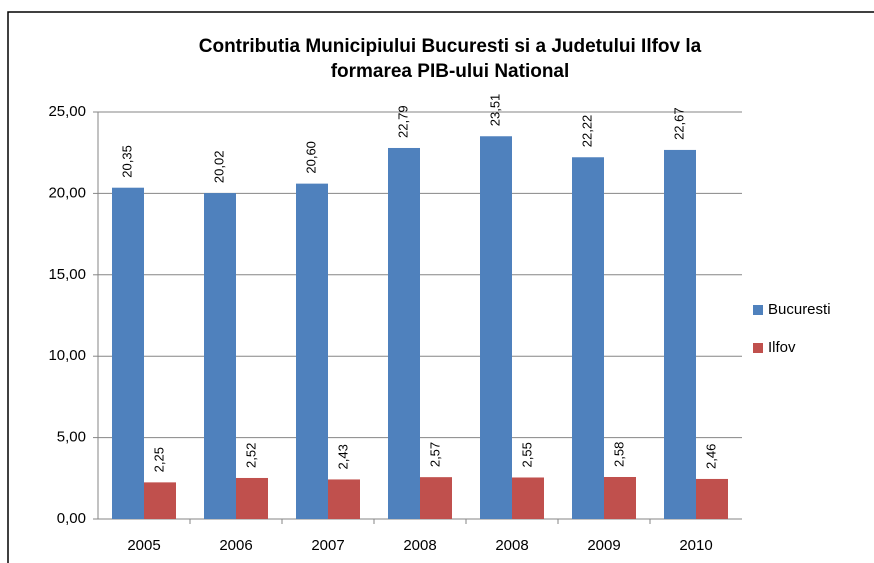  I want to click on y-tick-label: 10,00, so click(67, 355).